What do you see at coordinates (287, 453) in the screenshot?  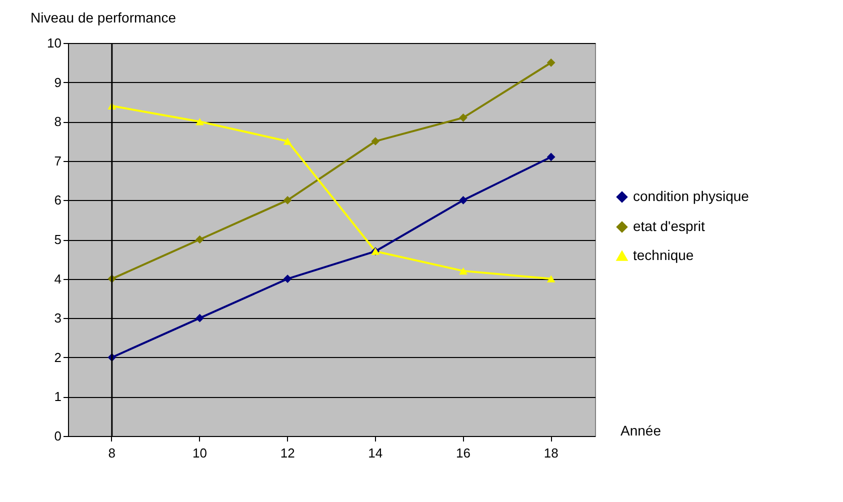 I see `x-tick-label: 12` at bounding box center [287, 453].